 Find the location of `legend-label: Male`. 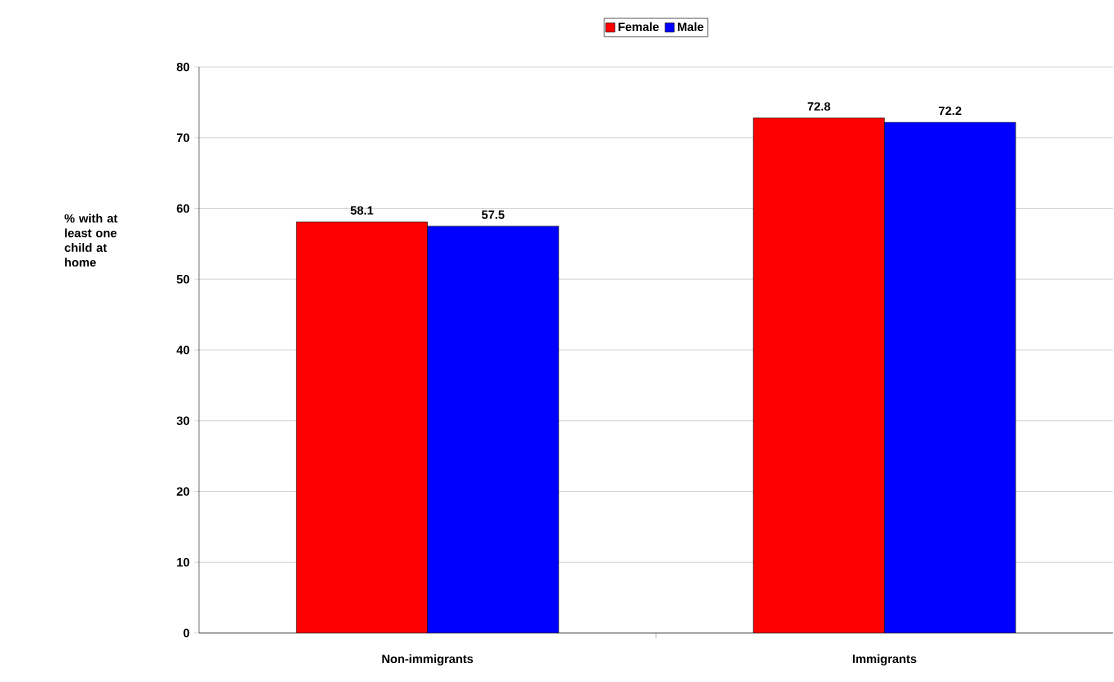

legend-label: Male is located at coordinates (690, 27).